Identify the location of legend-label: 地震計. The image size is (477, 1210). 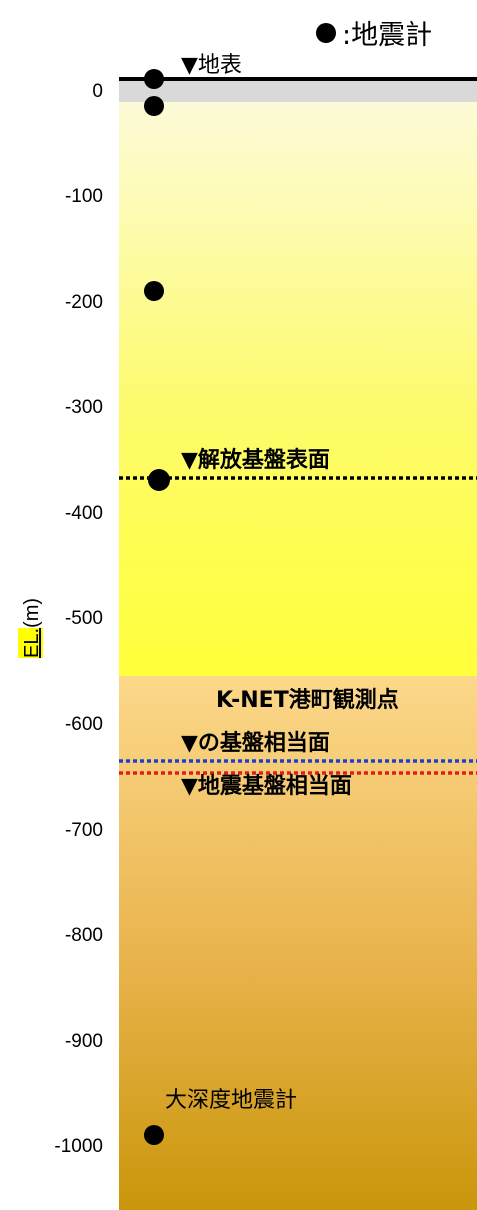
(391, 35).